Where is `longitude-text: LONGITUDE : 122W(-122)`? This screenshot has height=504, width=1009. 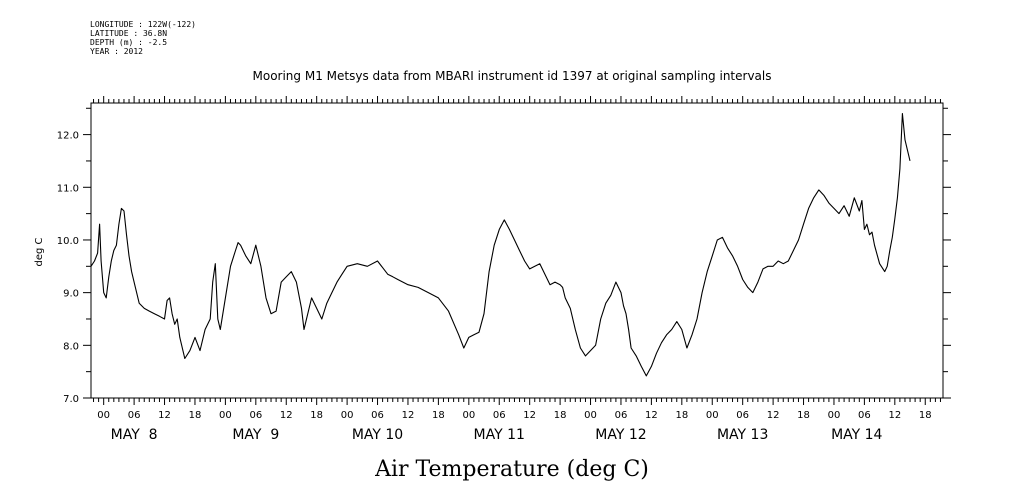 longitude-text: LONGITUDE : 122W(-122) is located at coordinates (143, 24).